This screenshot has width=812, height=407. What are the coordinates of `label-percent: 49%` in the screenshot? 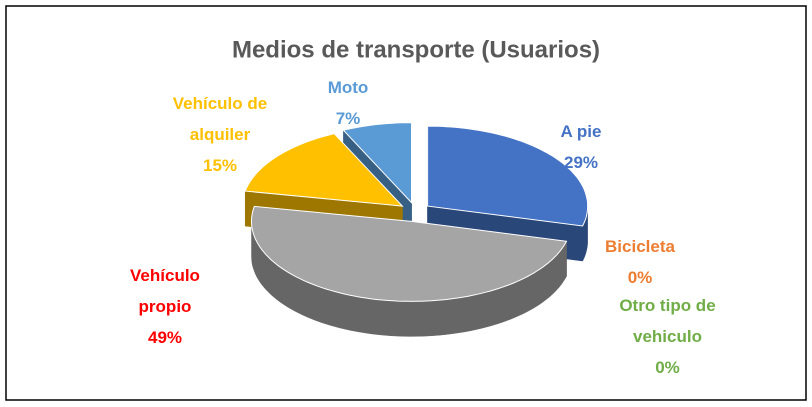 It's located at (165, 337).